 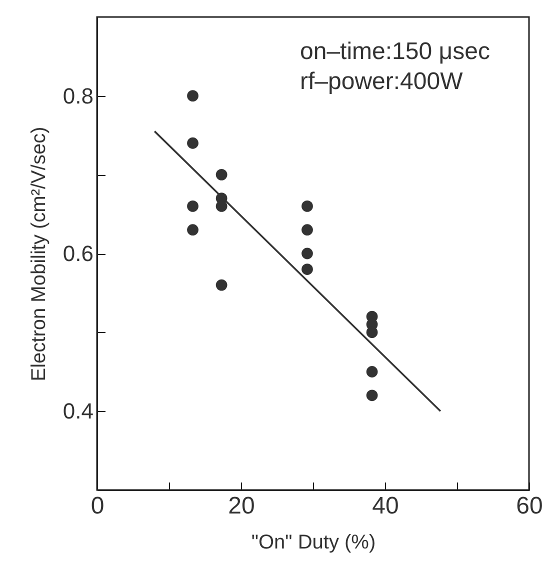 I want to click on annotation: rf–power:400W, so click(x=382, y=81).